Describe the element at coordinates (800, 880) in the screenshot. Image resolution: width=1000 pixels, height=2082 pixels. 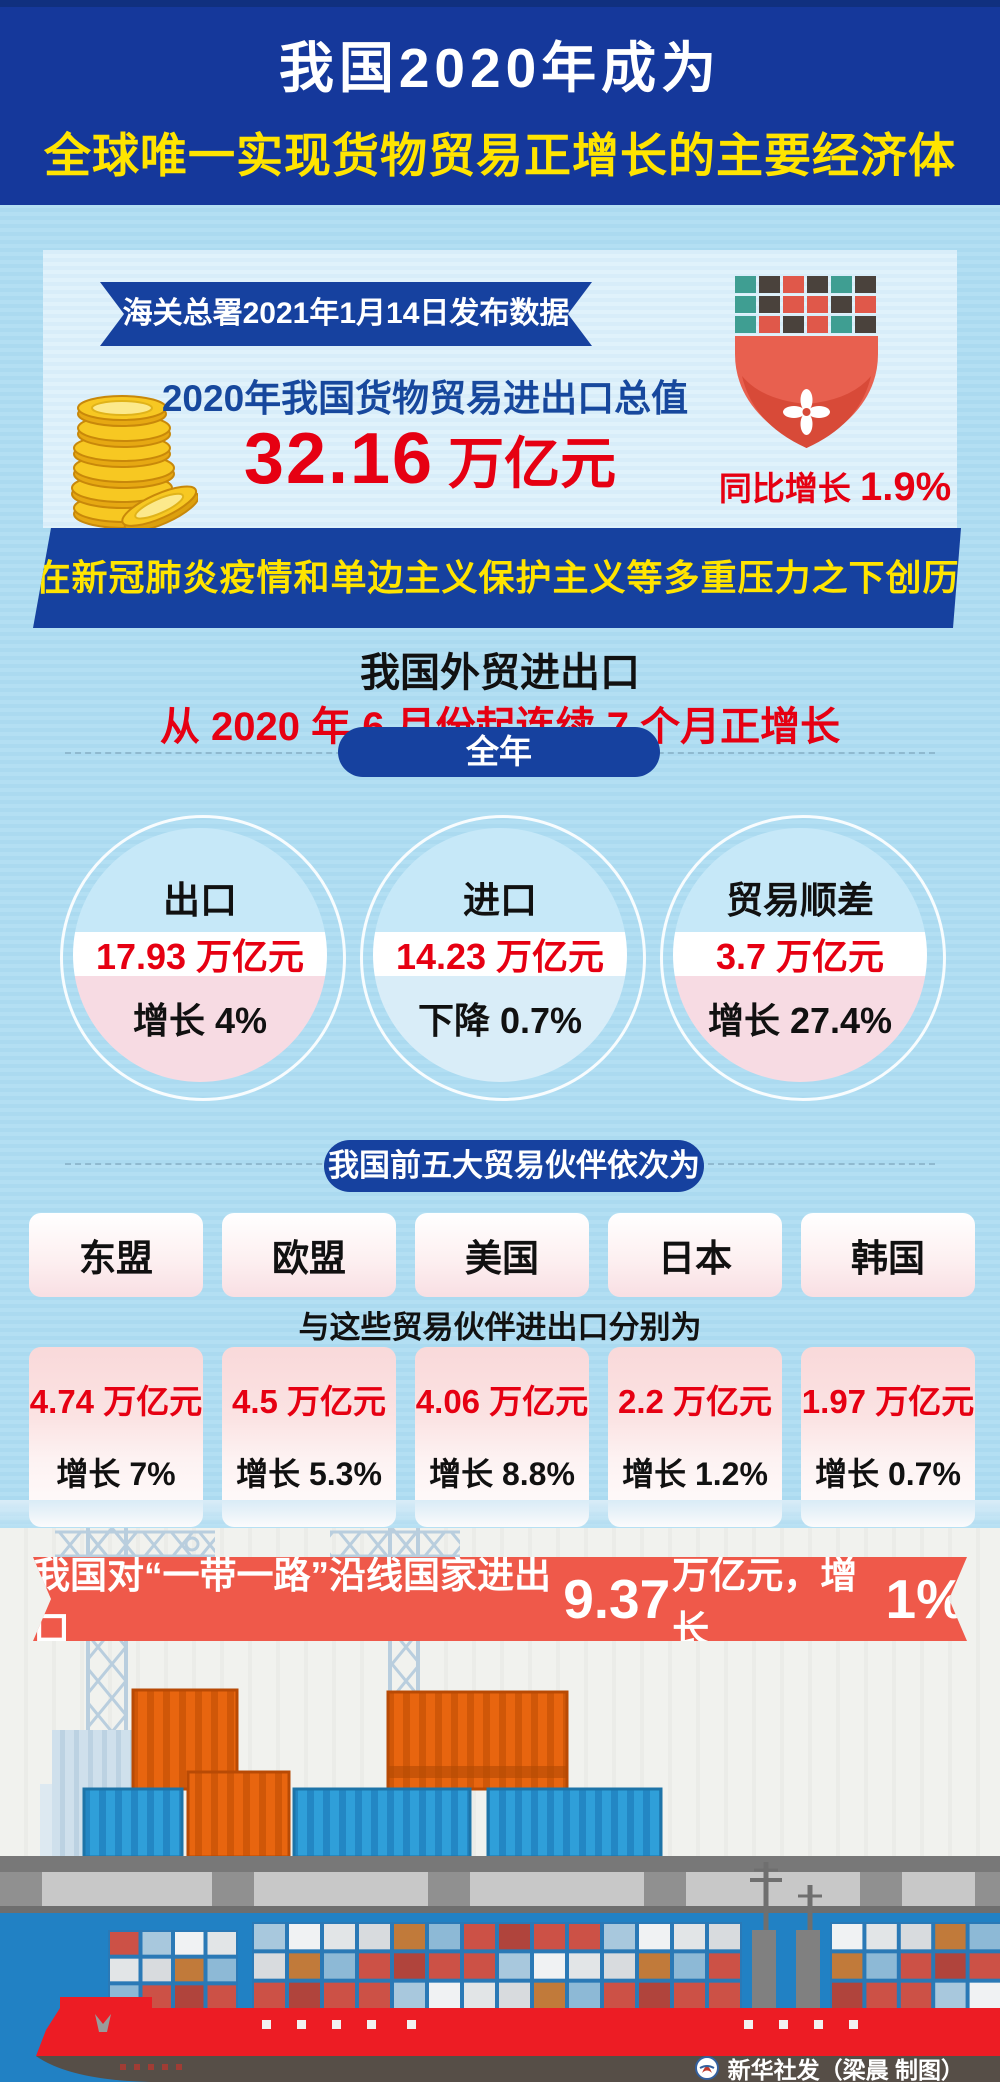
I see `circle-label: 贸易顺差` at that location.